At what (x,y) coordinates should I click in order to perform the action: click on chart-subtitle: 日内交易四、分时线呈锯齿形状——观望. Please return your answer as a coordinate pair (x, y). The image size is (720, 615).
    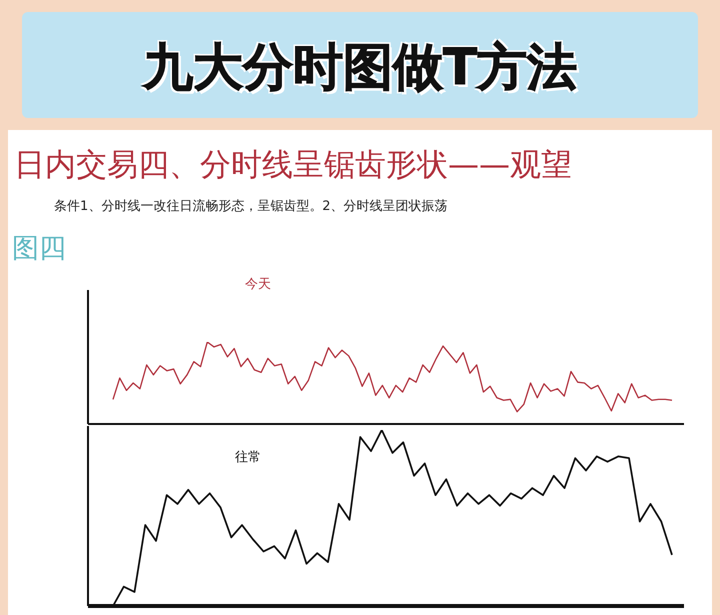
    Looking at the image, I should click on (293, 165).